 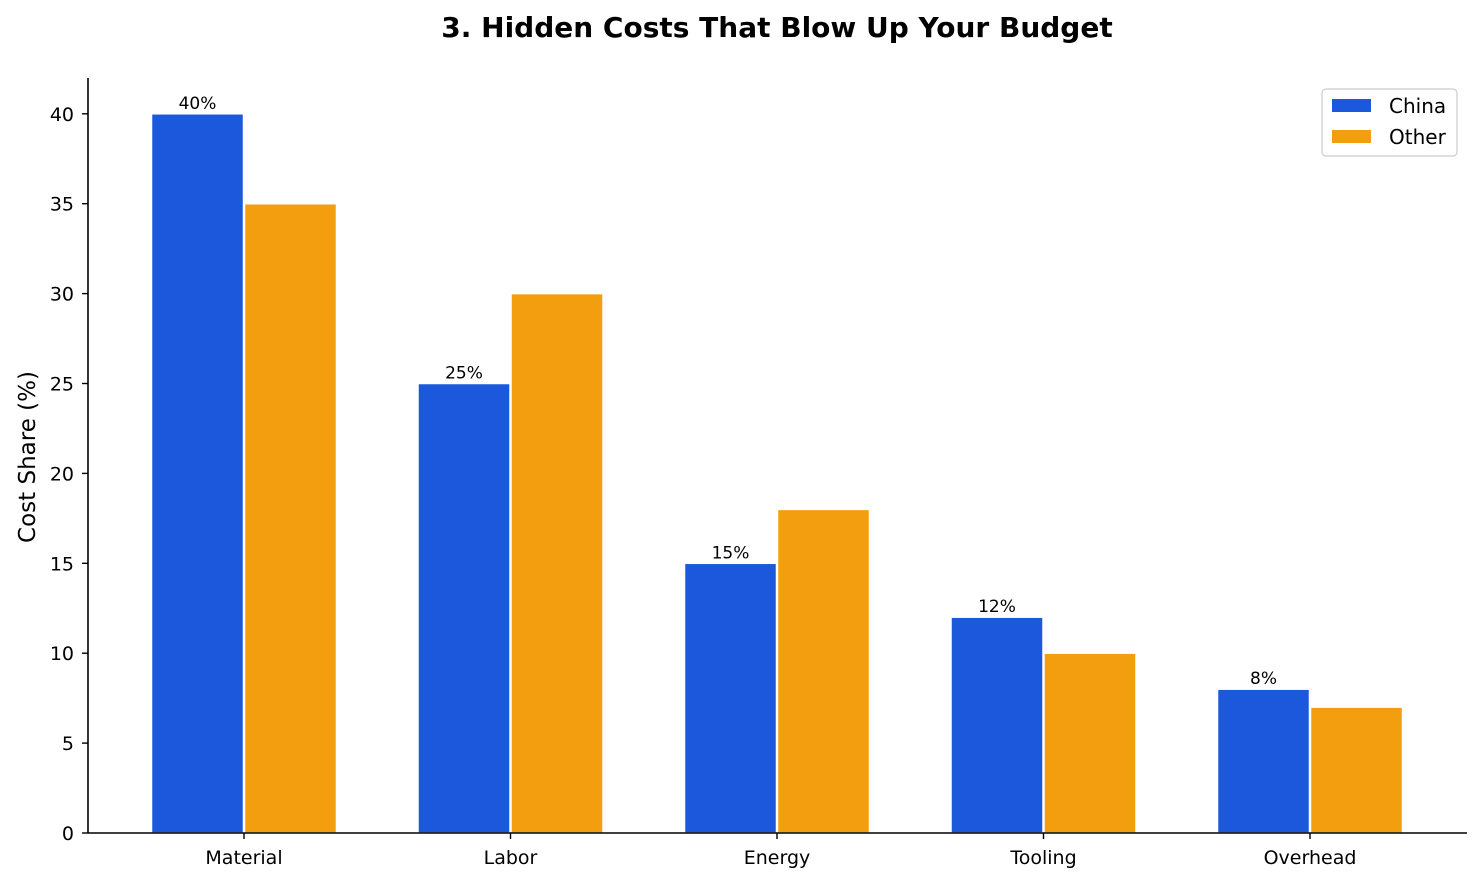 What do you see at coordinates (62, 564) in the screenshot?
I see `y-tick-label: 15` at bounding box center [62, 564].